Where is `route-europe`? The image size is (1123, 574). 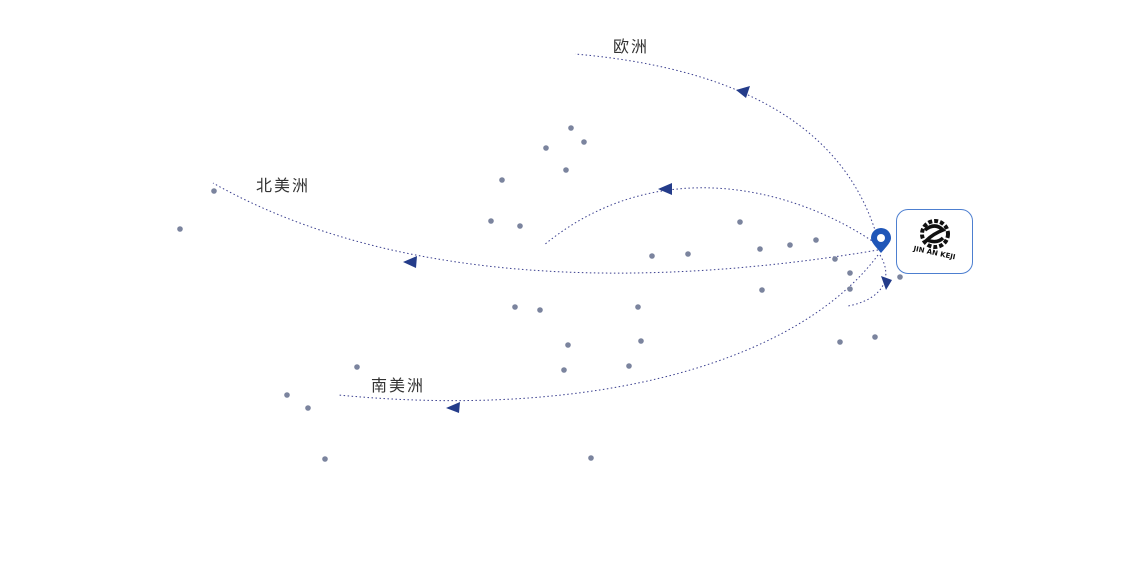
route-europe is located at coordinates (726, 147).